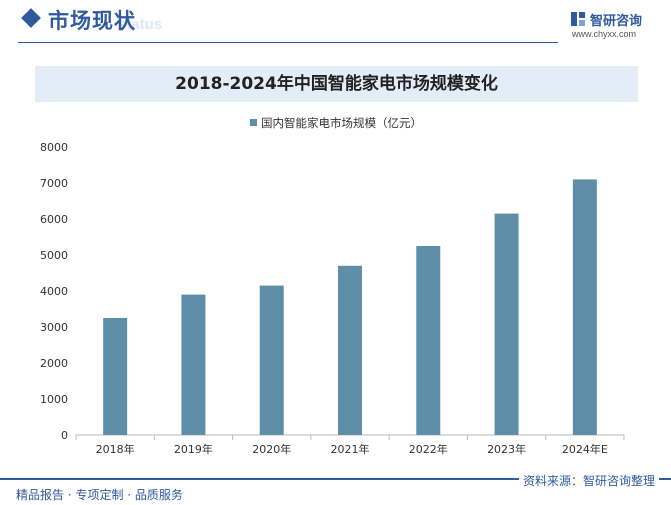  Describe the element at coordinates (578, 19) in the screenshot. I see `brand-logo-icon` at that location.